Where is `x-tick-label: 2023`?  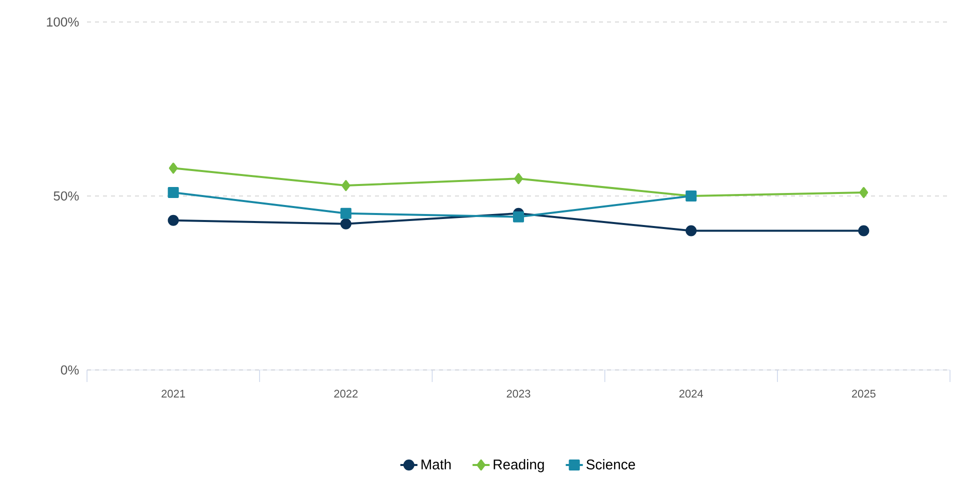 x-tick-label: 2023 is located at coordinates (518, 394).